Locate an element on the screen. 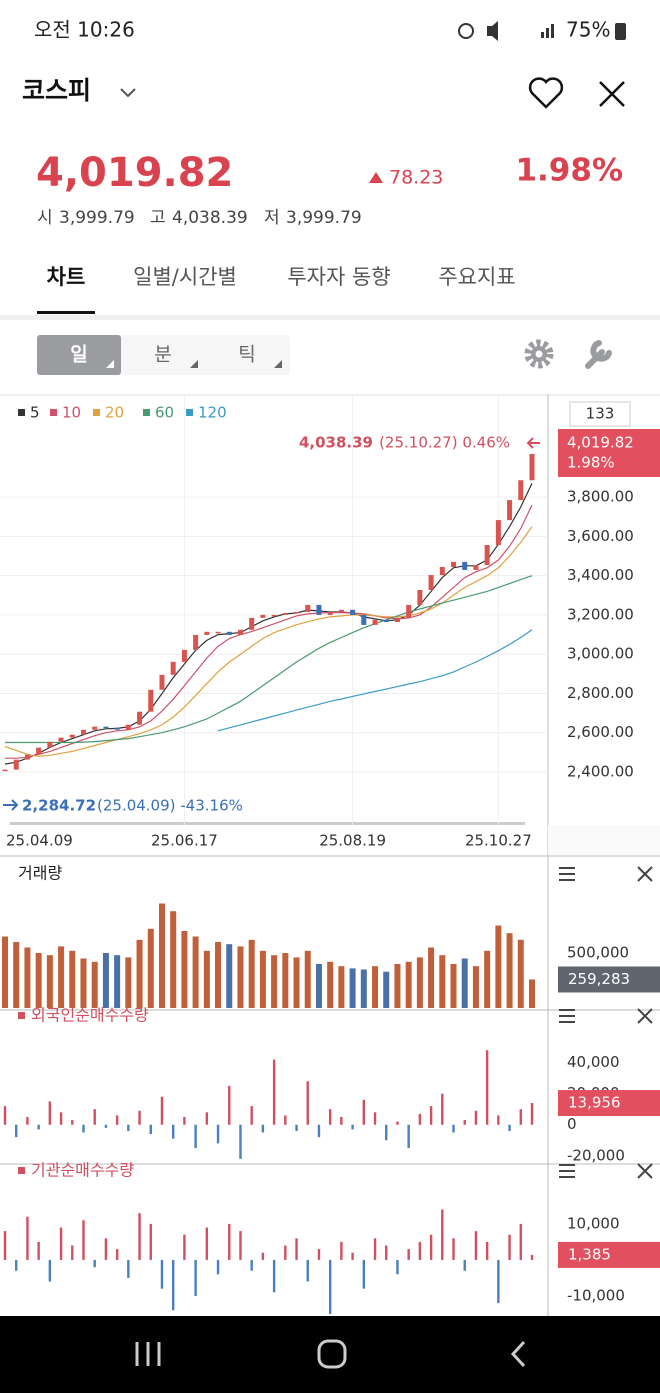 Image resolution: width=660 pixels, height=1393 pixels. panel-title: 거래량 is located at coordinates (40, 873).